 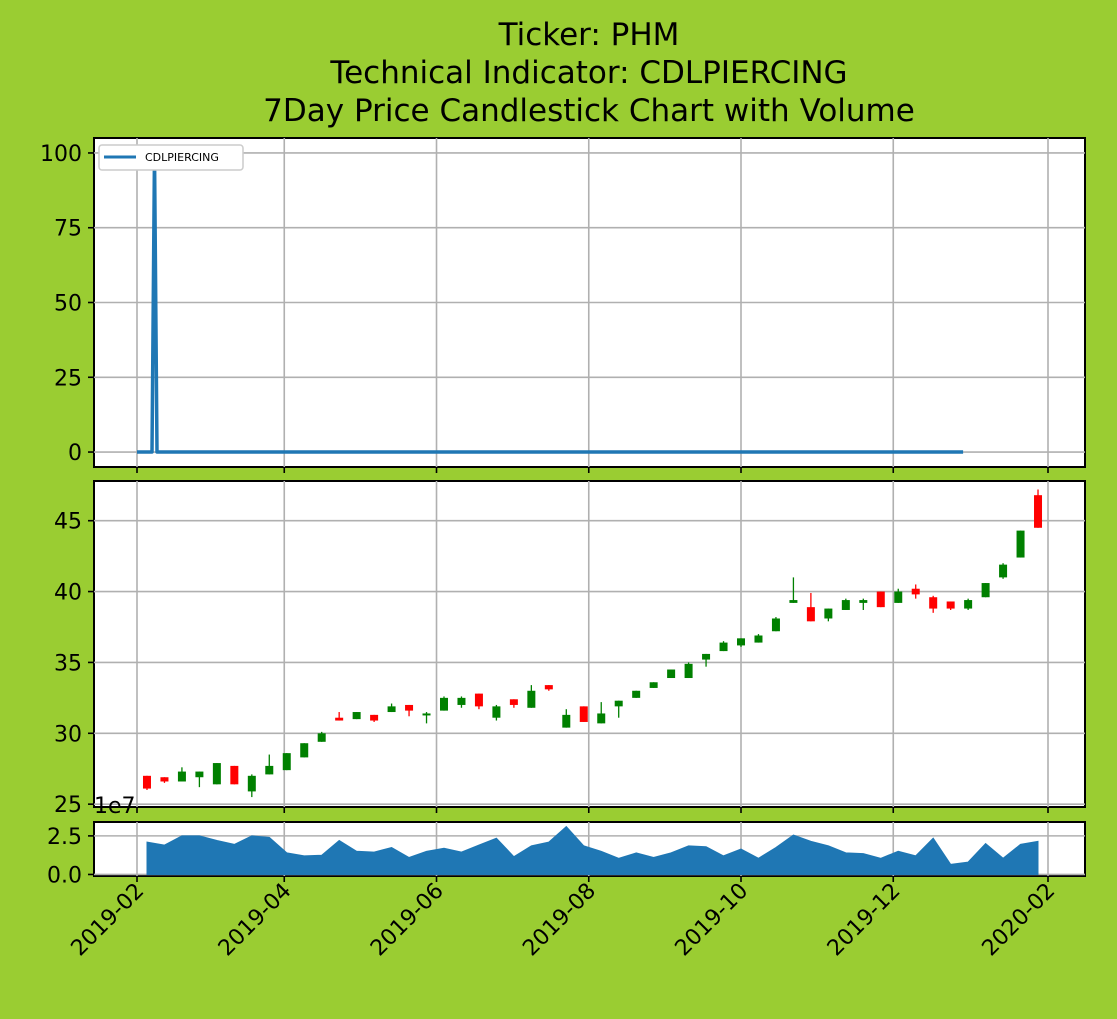 I want to click on y-tick-label: 75, so click(x=68, y=229).